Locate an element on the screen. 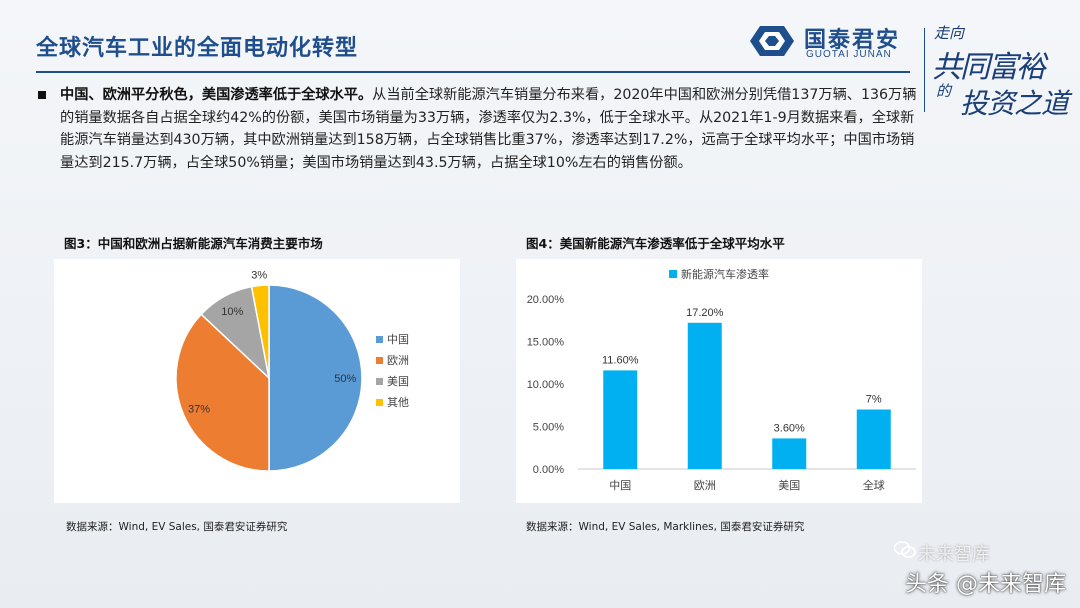 This screenshot has width=1080, height=608. pie-legend-label-3: 其他 is located at coordinates (398, 402).